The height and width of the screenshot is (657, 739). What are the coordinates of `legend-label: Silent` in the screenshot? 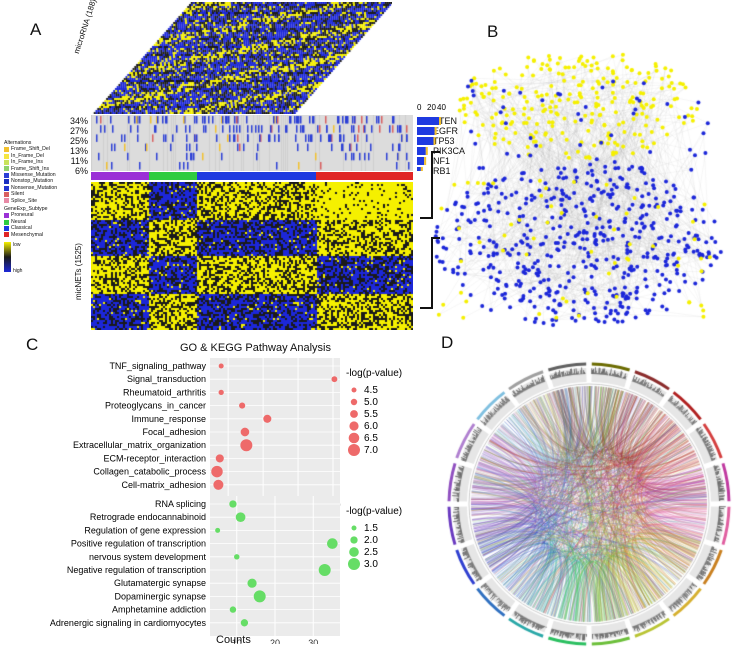 It's located at (17, 194).